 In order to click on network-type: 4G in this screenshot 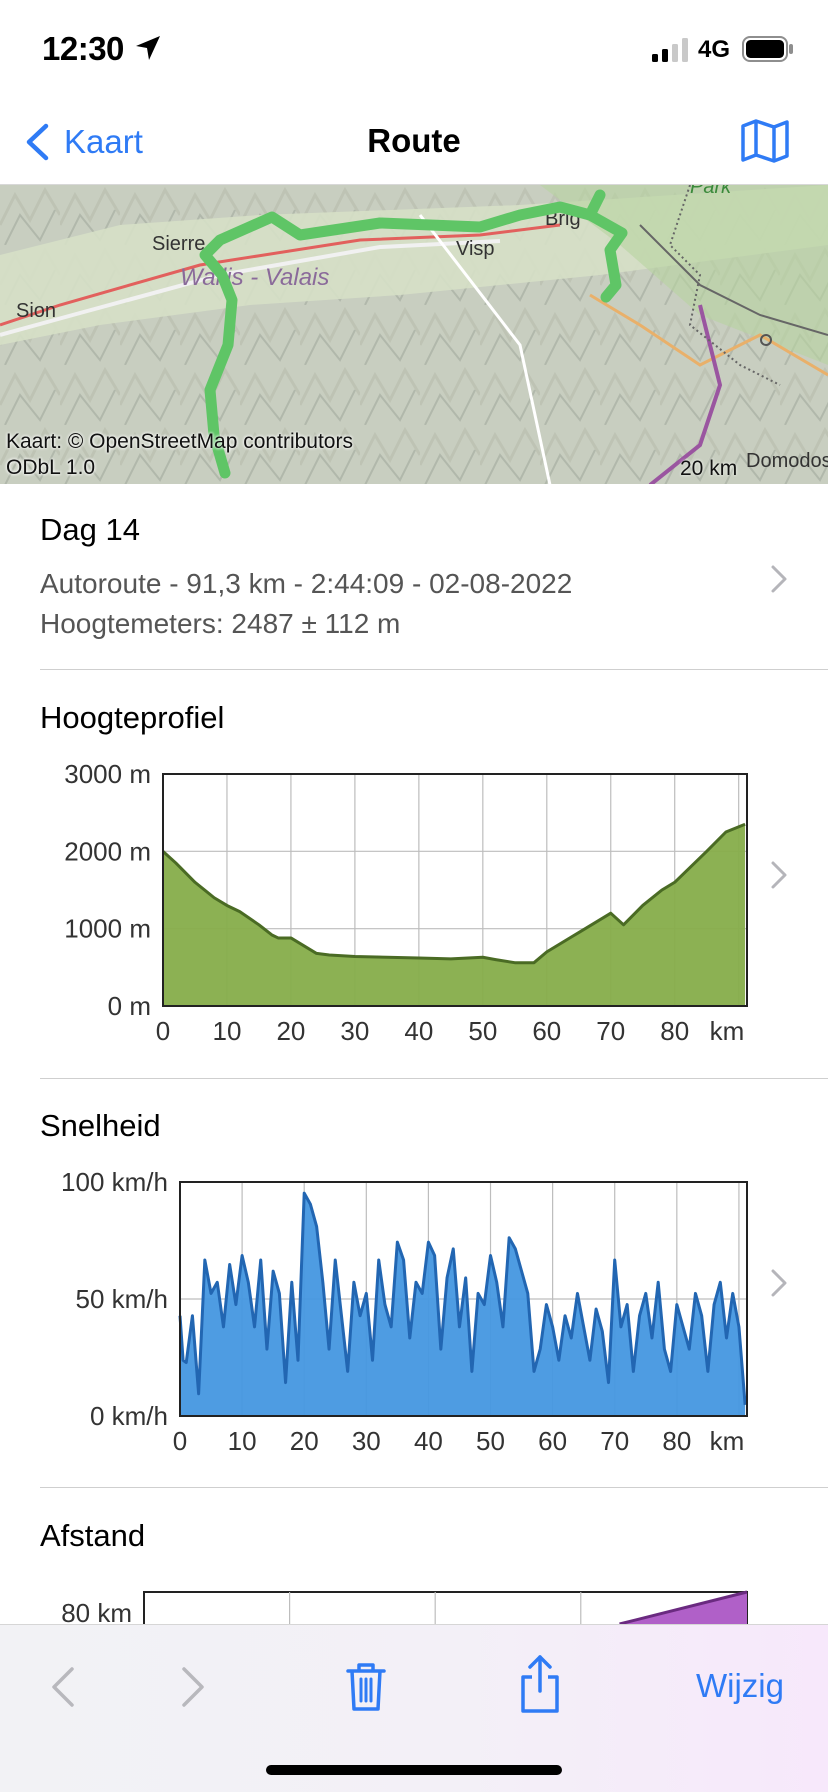, I will do `click(714, 49)`.